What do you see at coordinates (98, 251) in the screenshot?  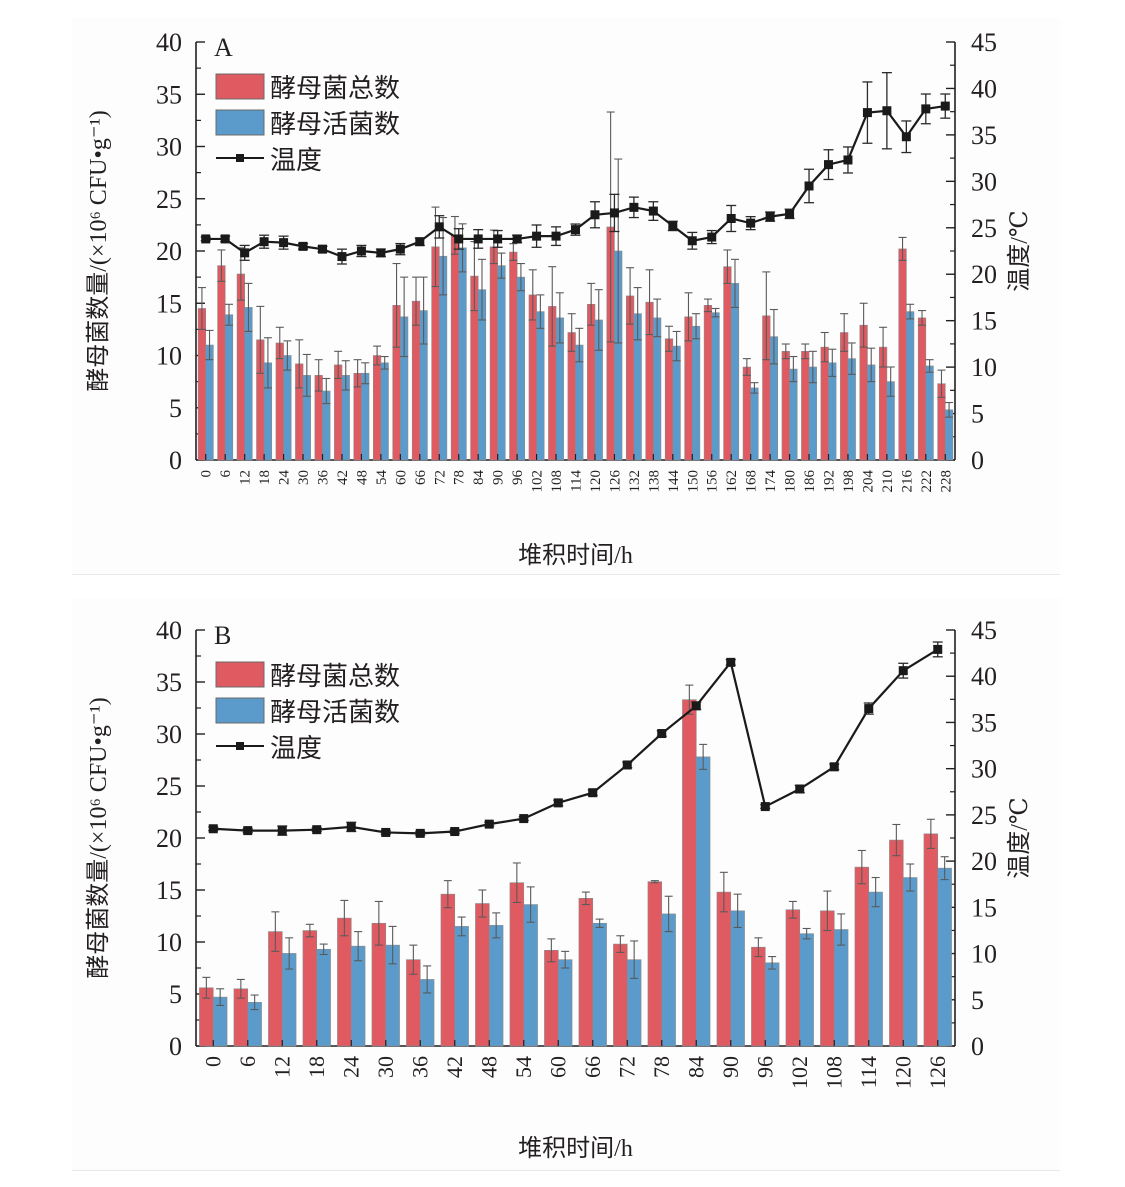 I see `y-axis-title: 酵母菌数量/(×10⁶ CFU•g⁻¹)` at bounding box center [98, 251].